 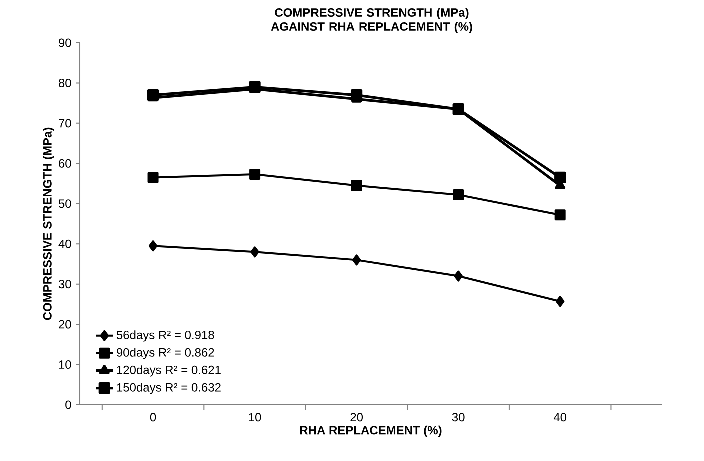 I want to click on y-tick-label: 0, so click(x=69, y=405).